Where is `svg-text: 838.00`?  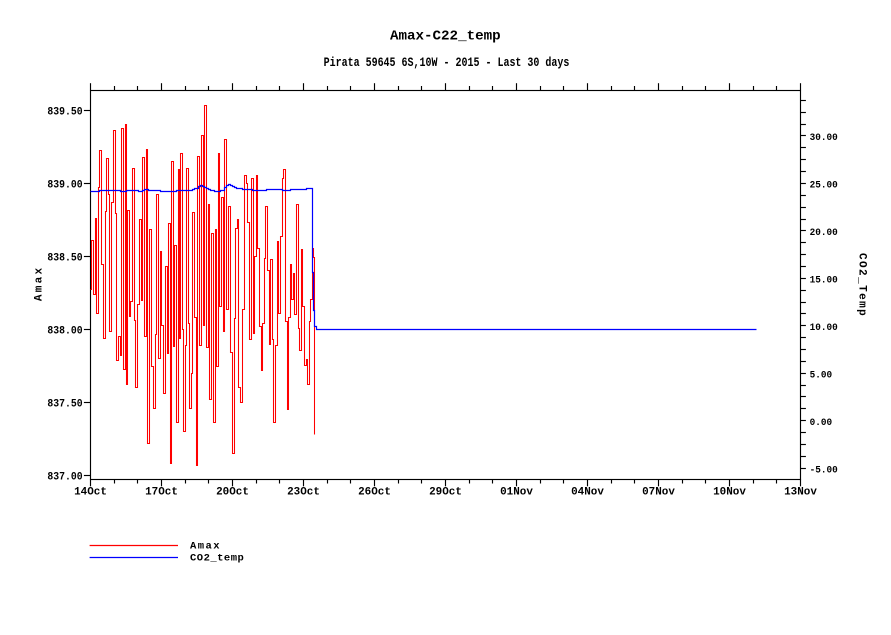 svg-text: 838.00 is located at coordinates (64, 331).